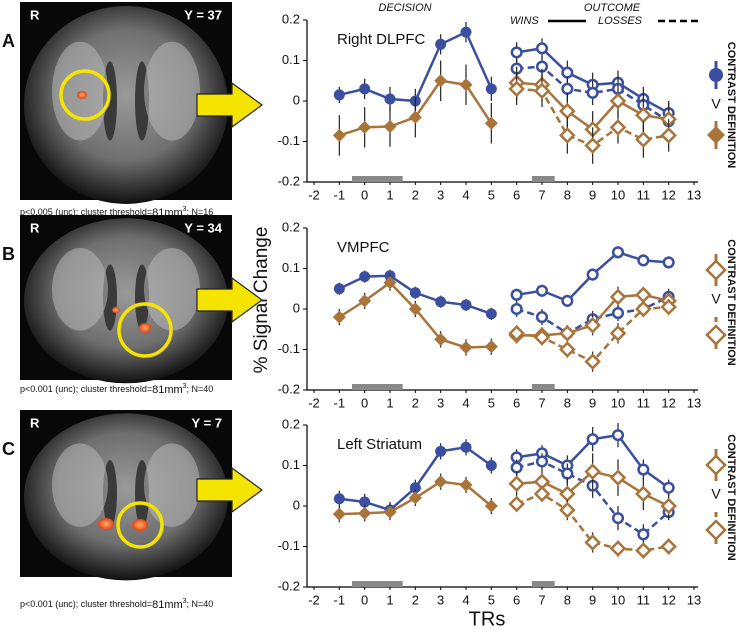 The width and height of the screenshot is (742, 633). Describe the element at coordinates (716, 299) in the screenshot. I see `legend-vs: V` at that location.